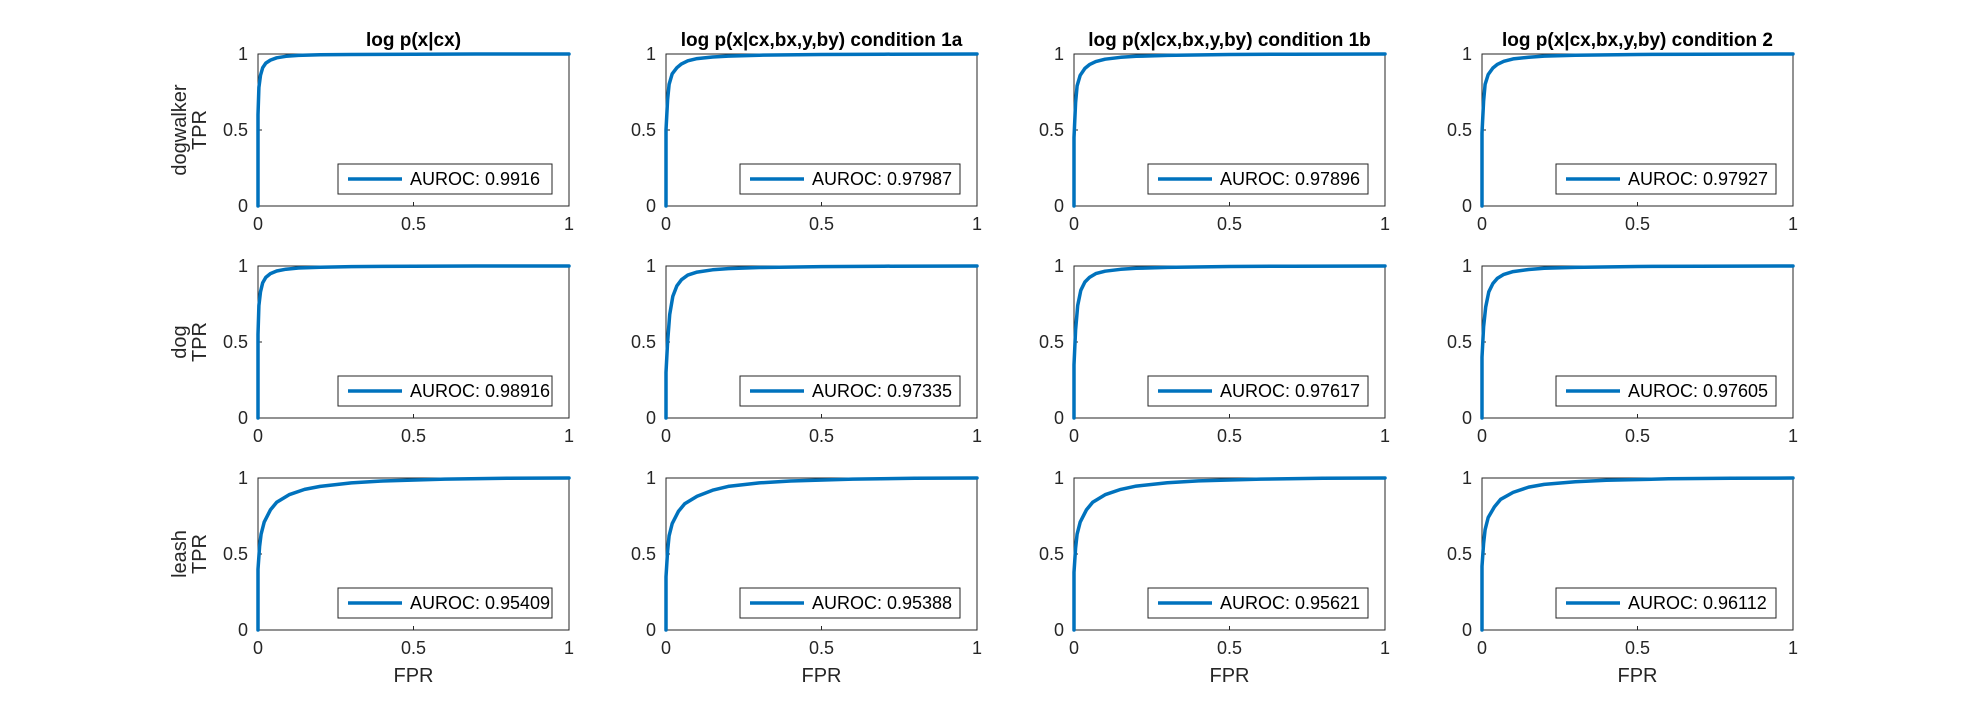  I want to click on legend: AUROC: 0.97987, so click(850, 179).